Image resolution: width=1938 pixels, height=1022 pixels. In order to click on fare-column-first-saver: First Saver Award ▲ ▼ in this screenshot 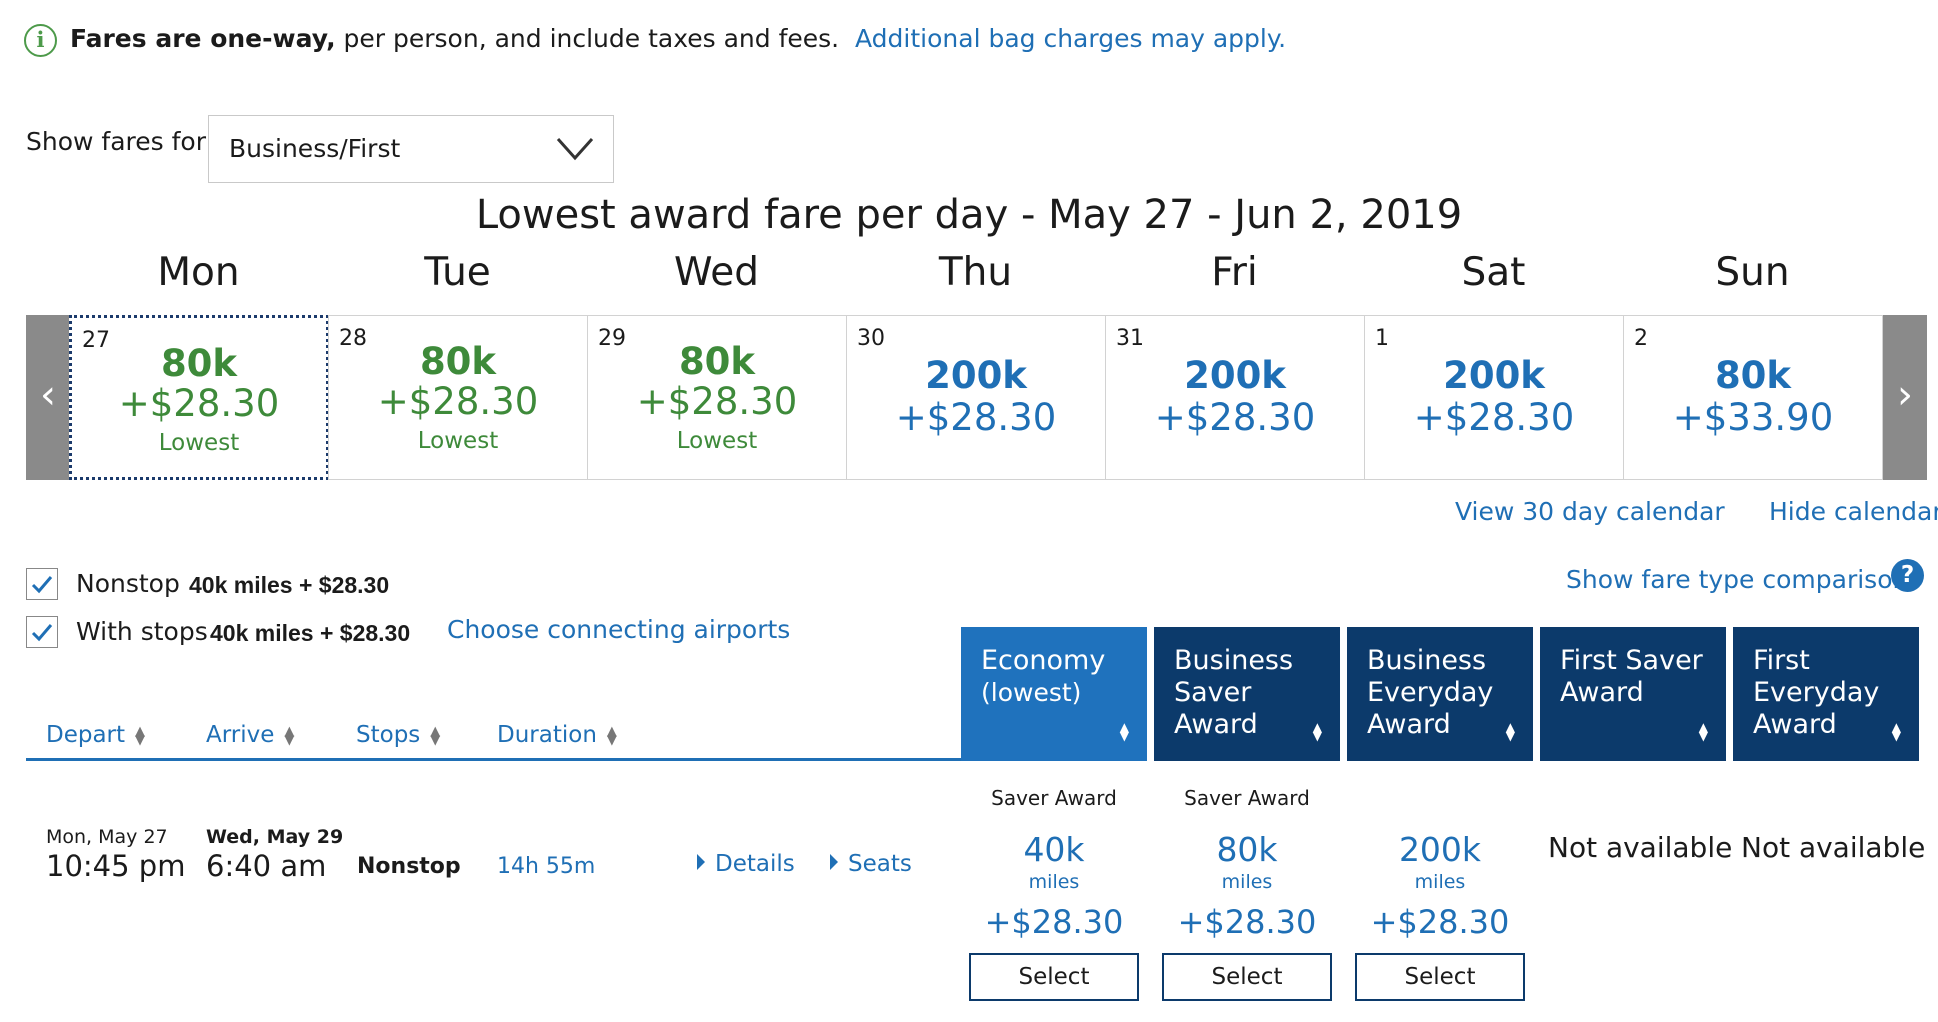, I will do `click(1633, 694)`.